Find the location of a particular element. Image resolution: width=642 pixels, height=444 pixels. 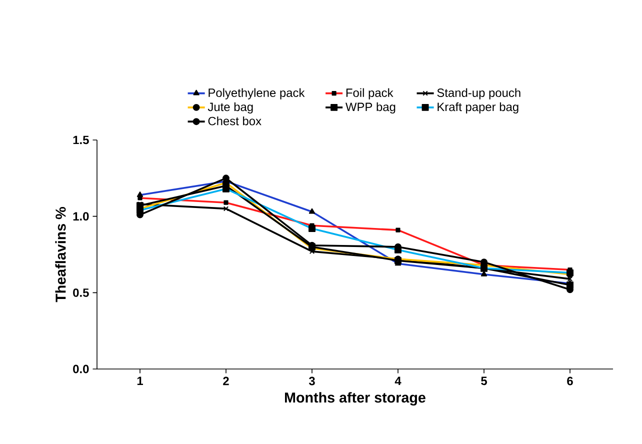

legend-label: Kraft paper bag is located at coordinates (478, 108).